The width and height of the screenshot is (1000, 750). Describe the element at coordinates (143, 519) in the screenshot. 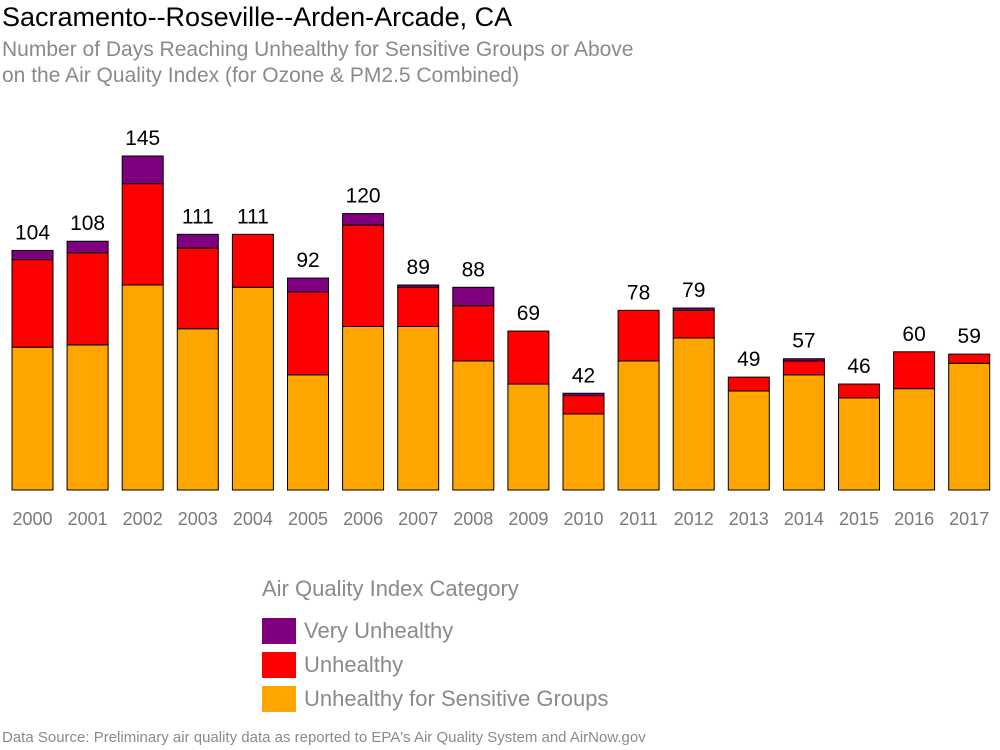

I see `x-tick-label-2002: 2002` at that location.